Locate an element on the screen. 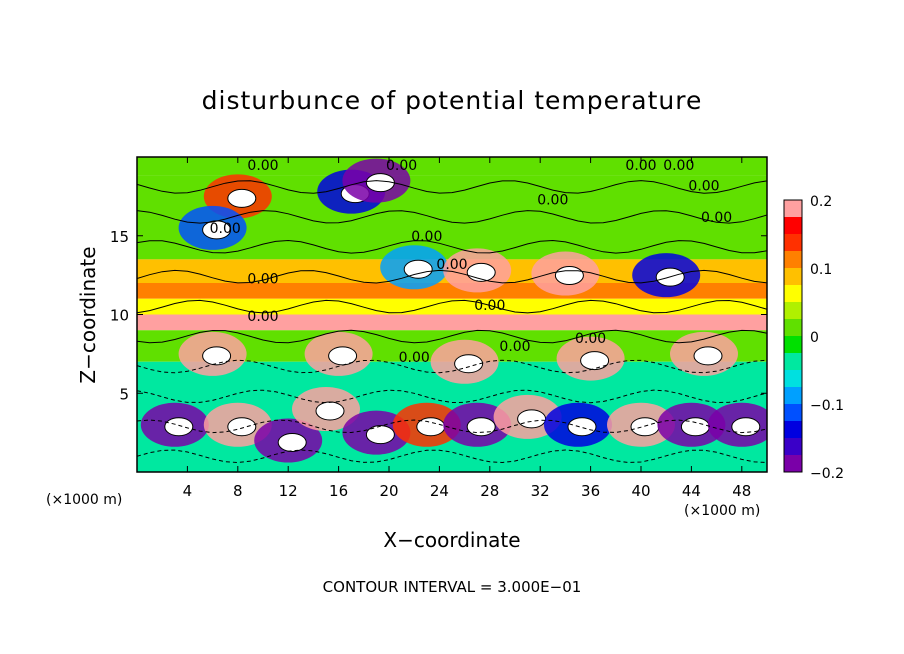 The height and width of the screenshot is (654, 904). x-tick-label-4: 4 is located at coordinates (188, 491).